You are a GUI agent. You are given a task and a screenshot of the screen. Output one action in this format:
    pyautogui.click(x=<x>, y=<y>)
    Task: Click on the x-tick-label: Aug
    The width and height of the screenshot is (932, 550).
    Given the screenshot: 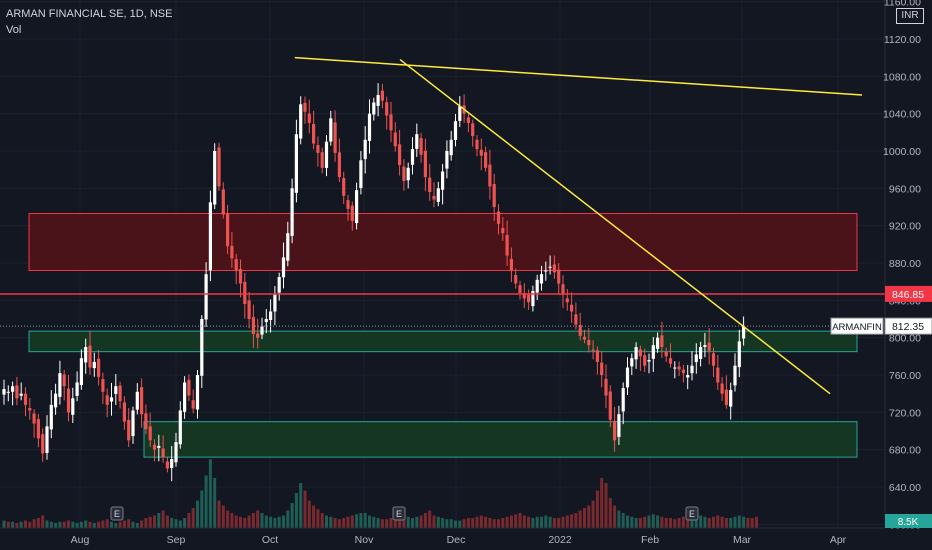 What is the action you would take?
    pyautogui.click(x=80, y=540)
    